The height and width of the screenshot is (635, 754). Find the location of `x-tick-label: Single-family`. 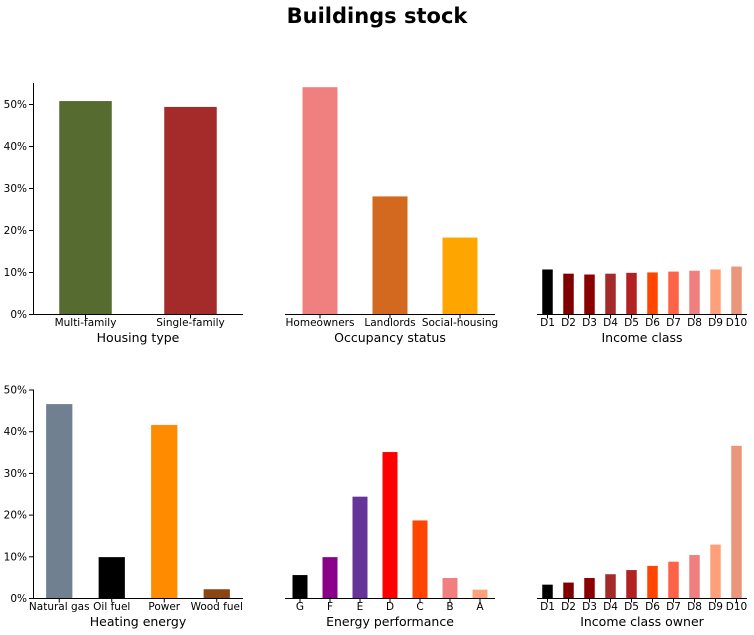

x-tick-label: Single-family is located at coordinates (190, 323).